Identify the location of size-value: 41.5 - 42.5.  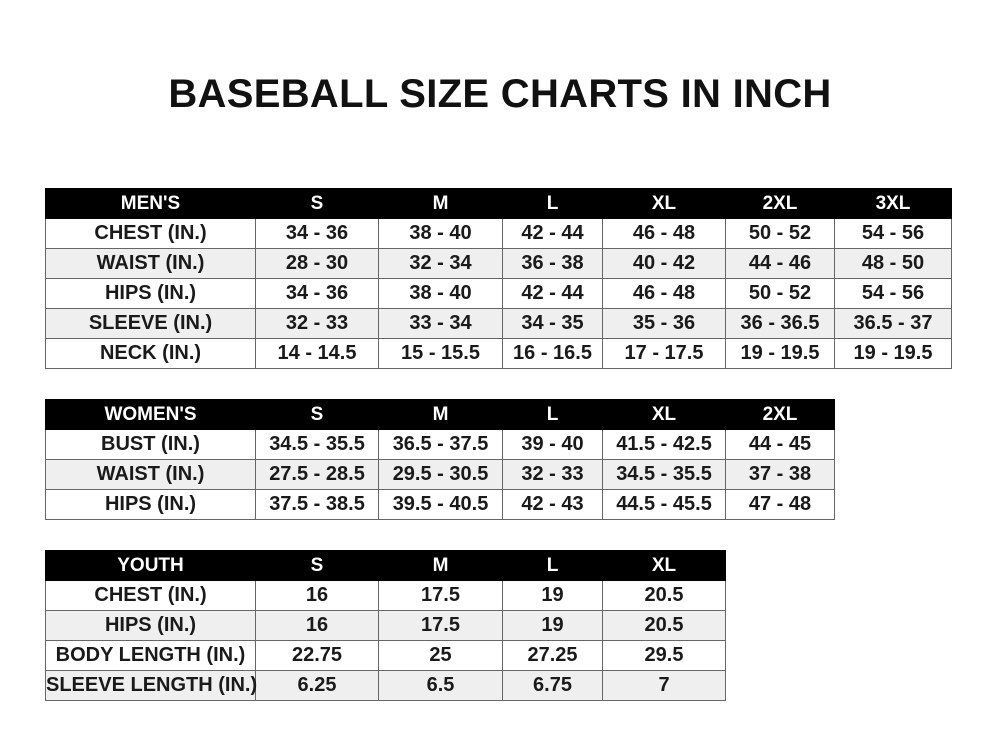
(664, 444).